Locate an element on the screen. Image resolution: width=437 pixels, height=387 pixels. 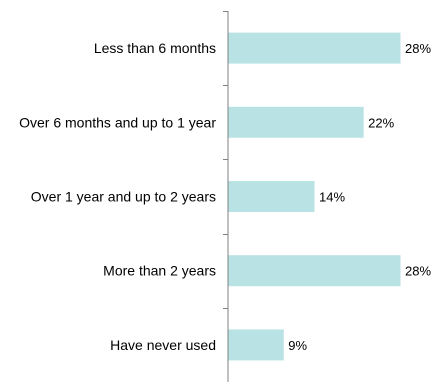
category-label: Over 1 year and up to 2 years is located at coordinates (123, 197).